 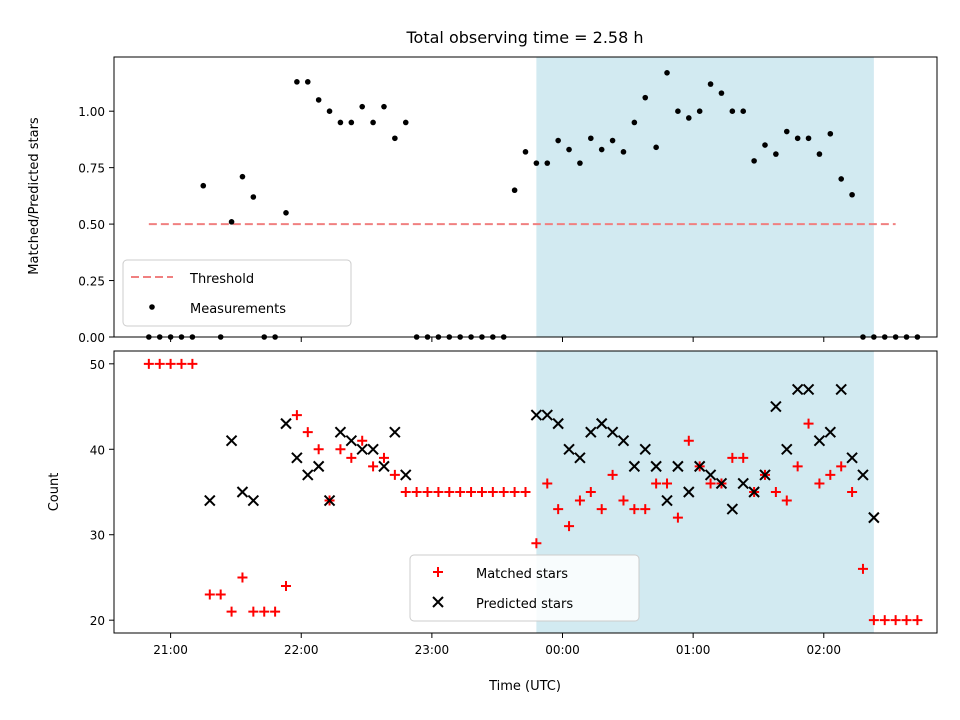 I want to click on bottom-legend: Matched stars Predicted stars, so click(x=524, y=588).